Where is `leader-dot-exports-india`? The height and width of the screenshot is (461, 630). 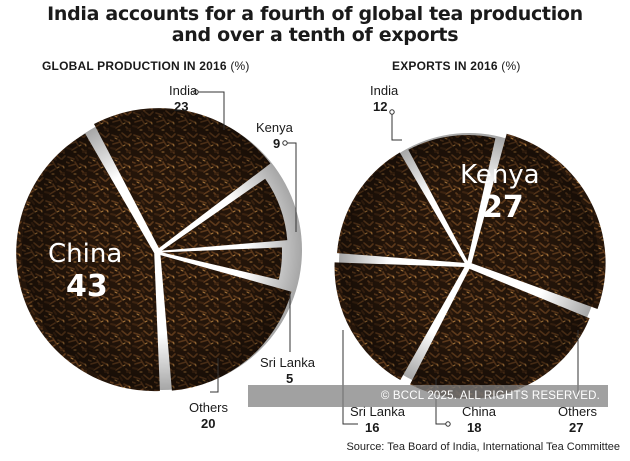
leader-dot-exports-india is located at coordinates (392, 112).